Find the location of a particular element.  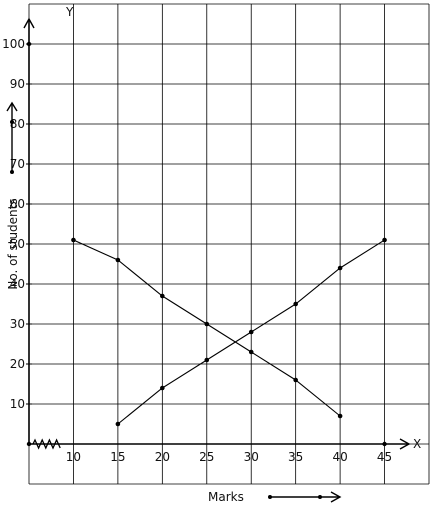

y-direction-arrowhead is located at coordinates (12, 106).